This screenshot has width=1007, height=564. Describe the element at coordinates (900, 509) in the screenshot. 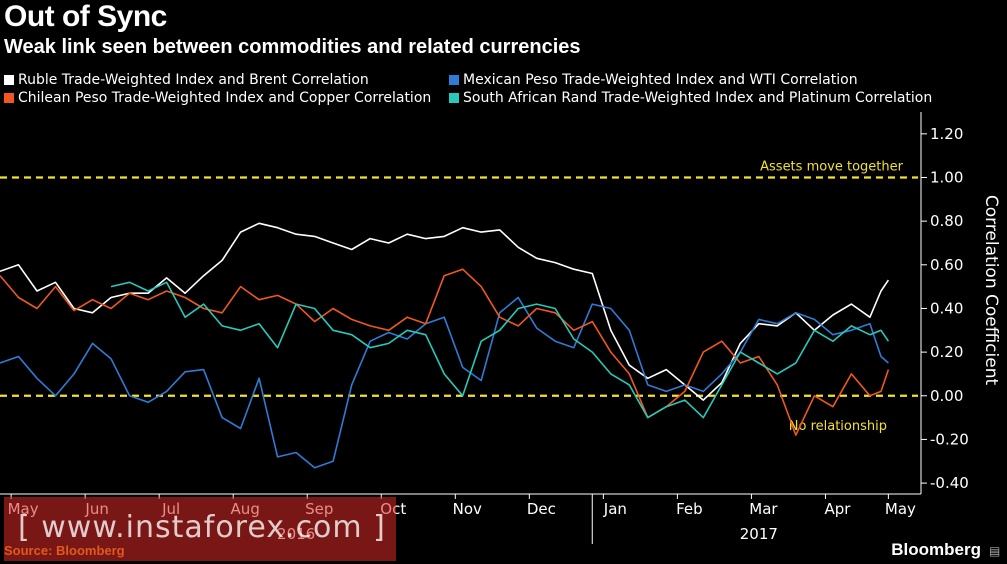

I see `x-tick-label: May` at that location.